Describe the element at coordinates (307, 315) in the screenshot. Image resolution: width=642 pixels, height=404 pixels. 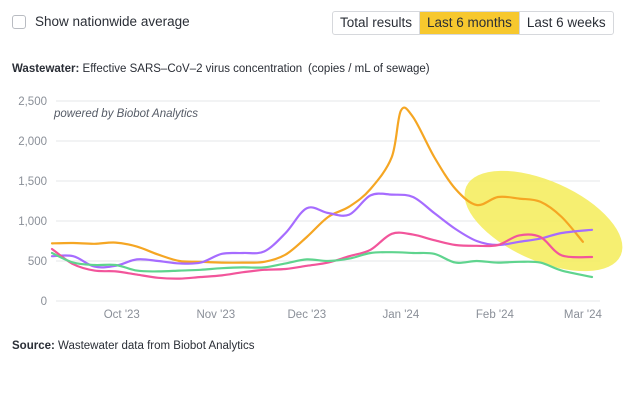
I see `x-tick-label: Dec '23` at that location.